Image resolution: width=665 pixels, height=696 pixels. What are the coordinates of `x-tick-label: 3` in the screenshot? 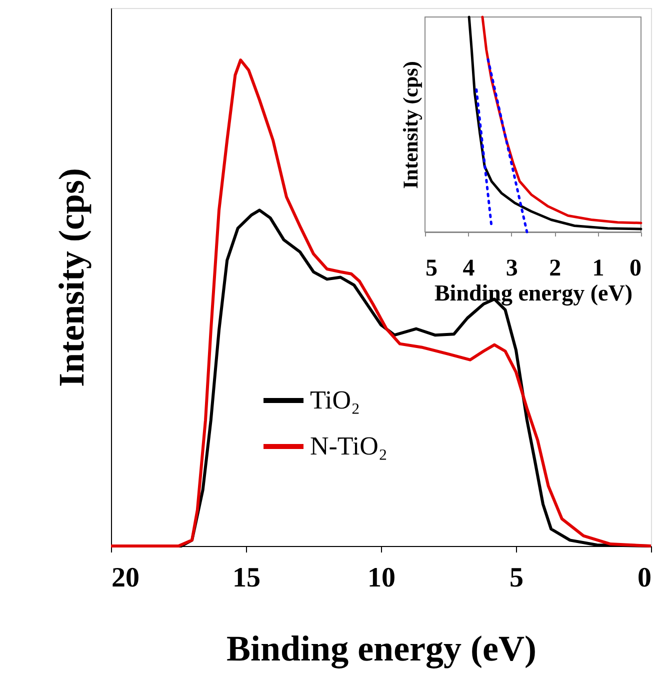 It's located at (512, 269).